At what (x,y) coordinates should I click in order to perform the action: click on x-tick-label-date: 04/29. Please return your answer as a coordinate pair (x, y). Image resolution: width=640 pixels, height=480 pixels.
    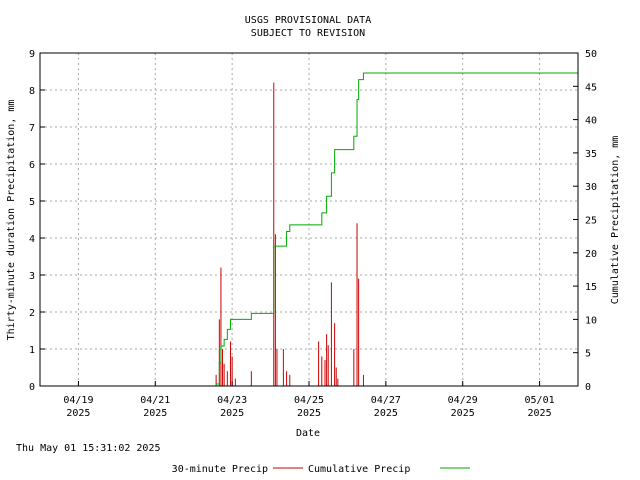
    Looking at the image, I should click on (463, 400).